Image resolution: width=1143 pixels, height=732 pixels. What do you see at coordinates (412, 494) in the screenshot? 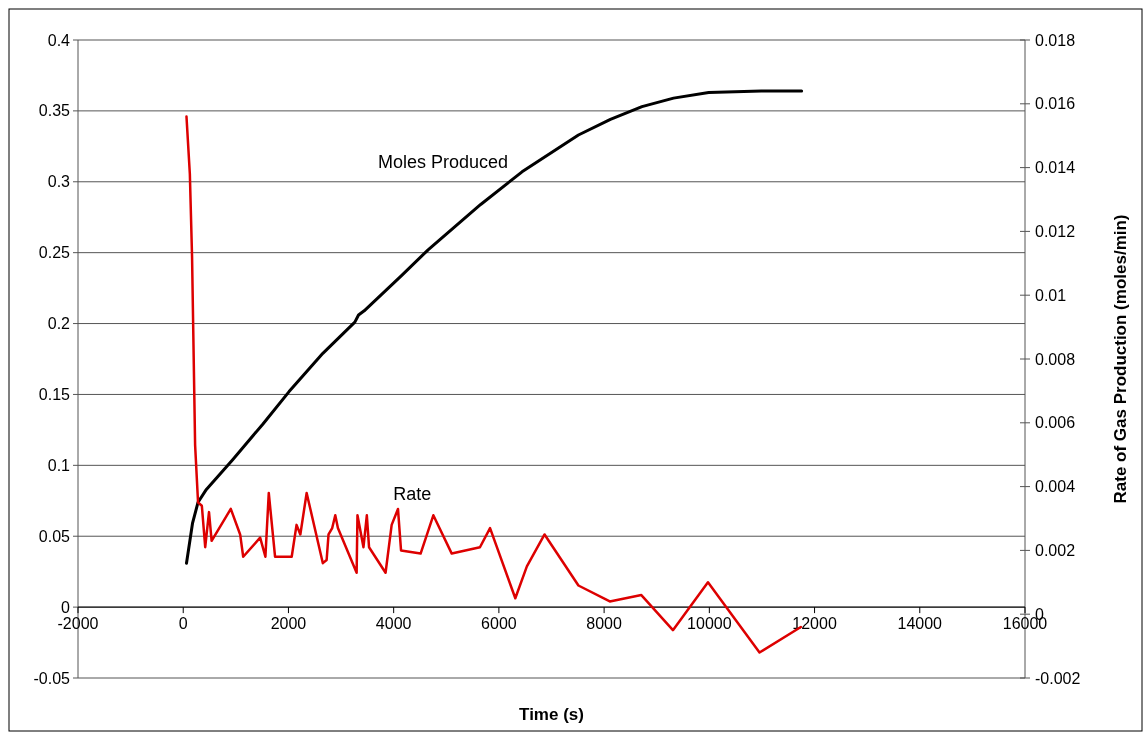
I see `series-label: Rate` at bounding box center [412, 494].